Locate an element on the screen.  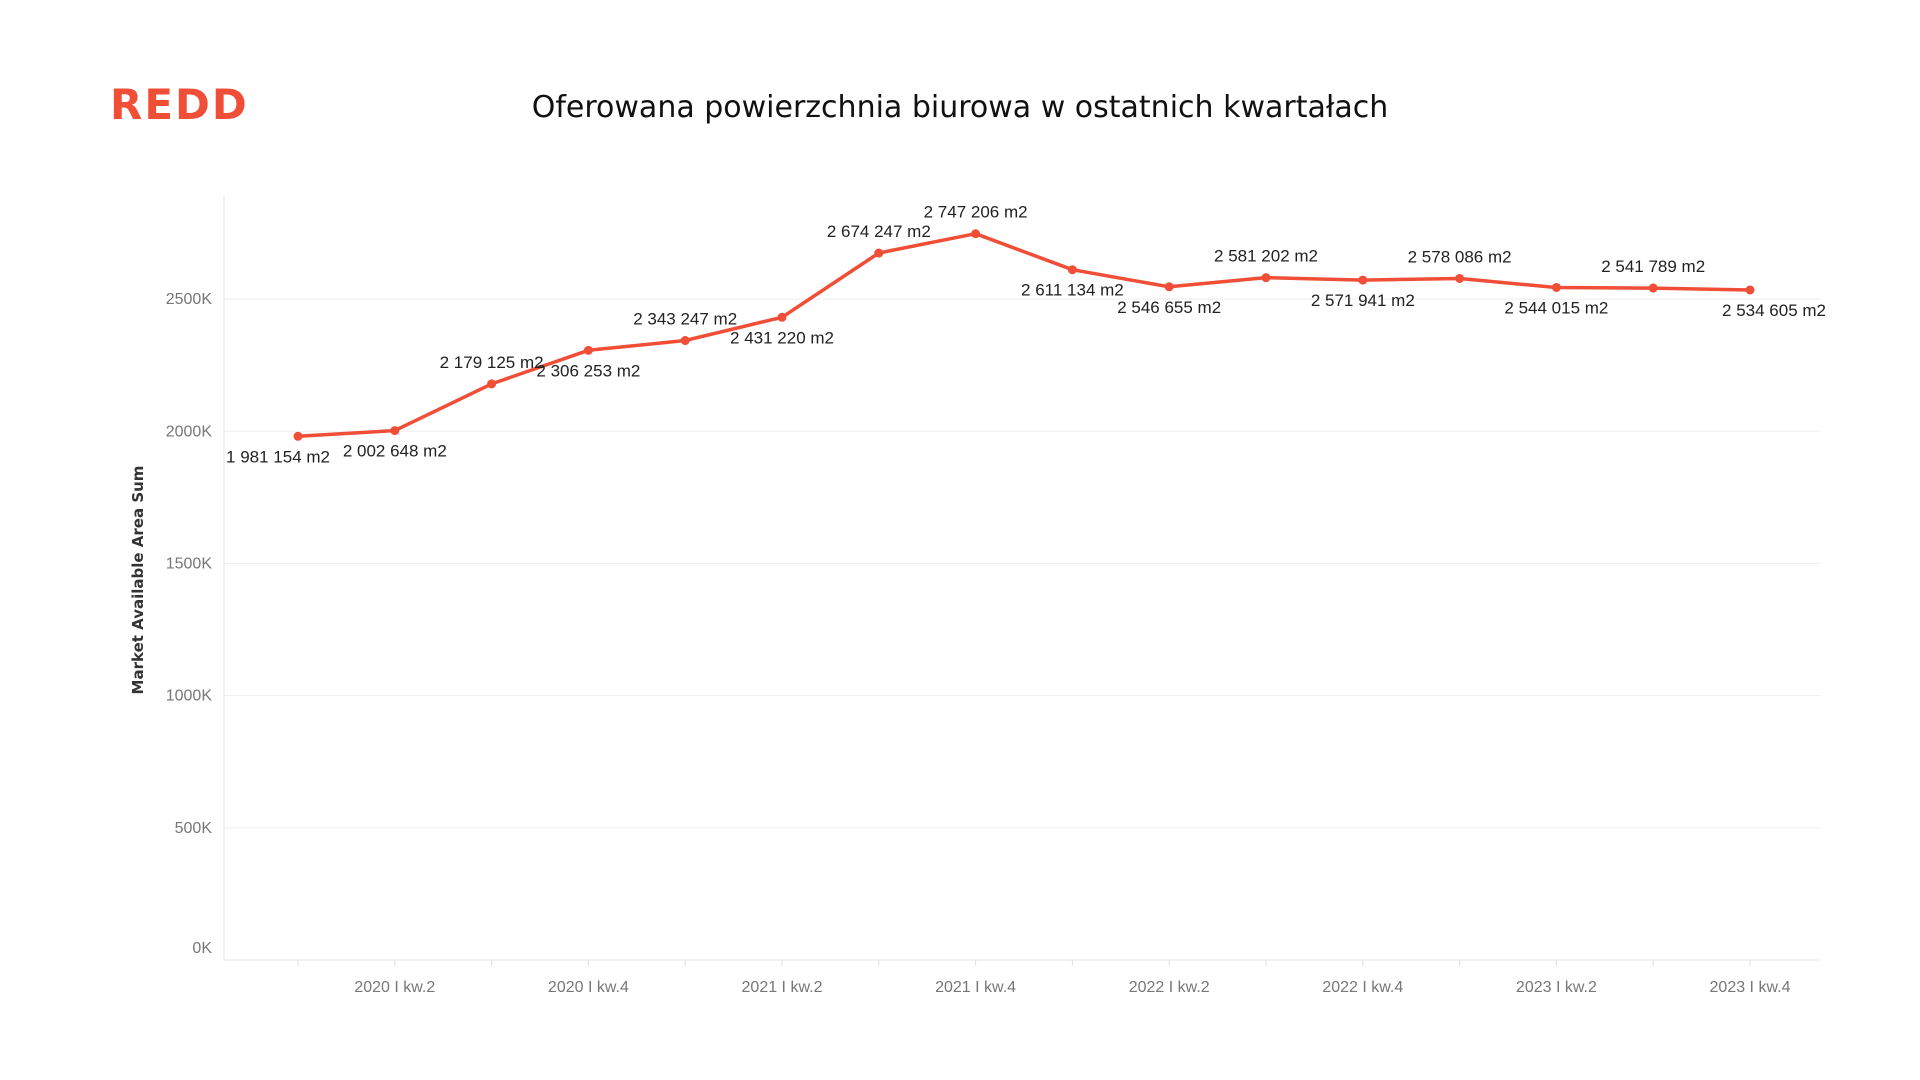
x-tick-label: 2021 I kw.4 is located at coordinates (975, 987).